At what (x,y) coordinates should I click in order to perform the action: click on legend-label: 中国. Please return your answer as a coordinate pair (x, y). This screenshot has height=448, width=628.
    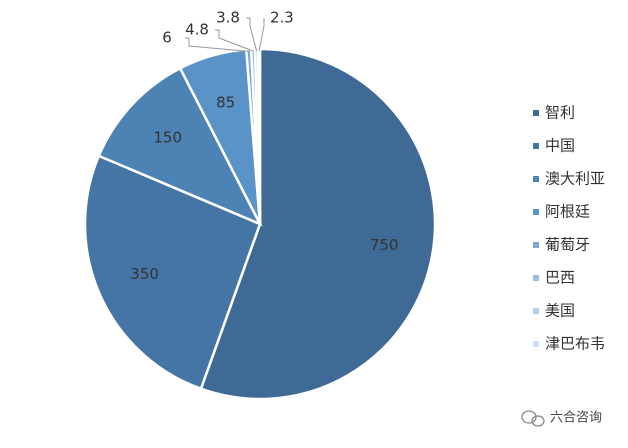
    Looking at the image, I should click on (560, 146).